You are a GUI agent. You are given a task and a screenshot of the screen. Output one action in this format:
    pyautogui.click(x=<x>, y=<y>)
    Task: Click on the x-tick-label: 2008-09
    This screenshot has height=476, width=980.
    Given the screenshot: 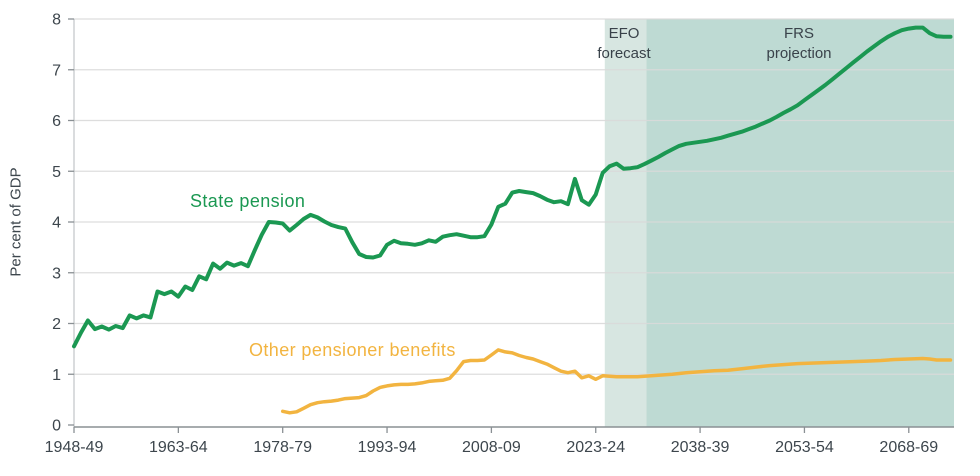 What is the action you would take?
    pyautogui.click(x=491, y=447)
    